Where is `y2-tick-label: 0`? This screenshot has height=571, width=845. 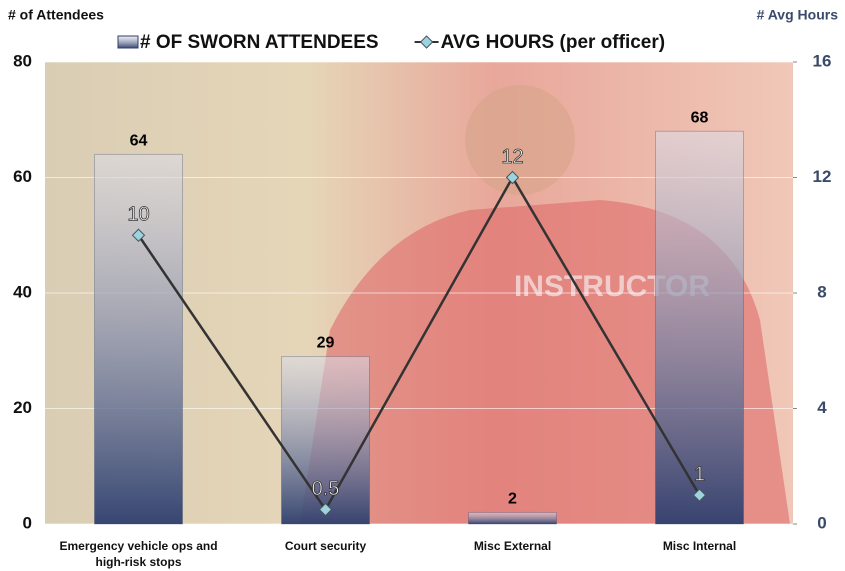
y2-tick-label: 0 is located at coordinates (821, 522).